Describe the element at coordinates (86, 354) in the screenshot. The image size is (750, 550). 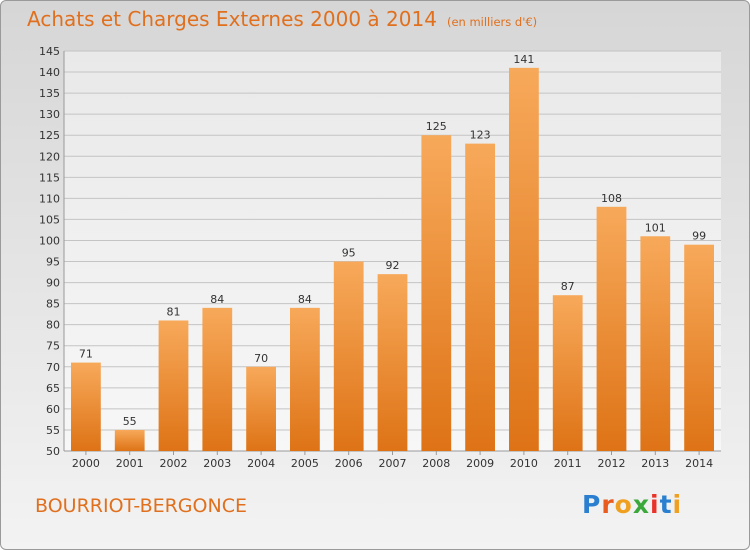
I see `bar-value-label: 71` at that location.